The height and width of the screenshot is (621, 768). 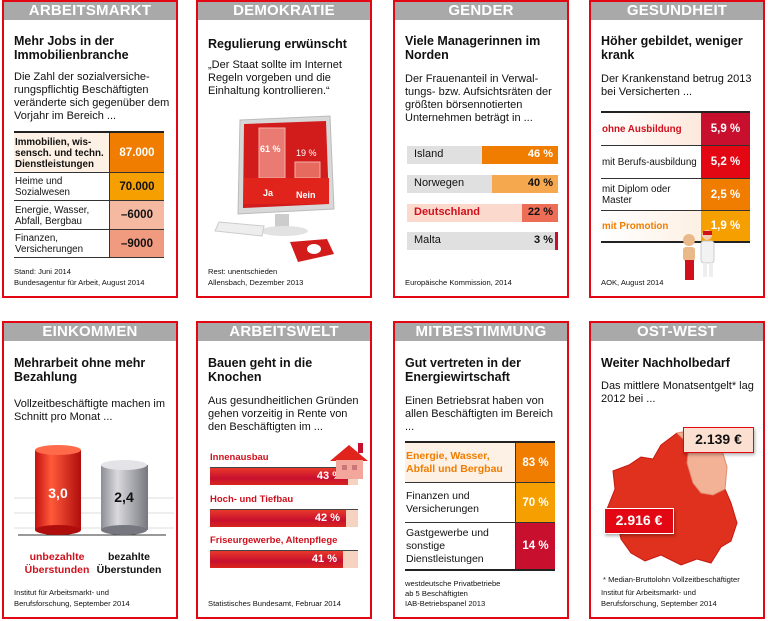 What do you see at coordinates (442, 502) in the screenshot?
I see `row-label: Finanzen und Versicherungen` at bounding box center [442, 502].